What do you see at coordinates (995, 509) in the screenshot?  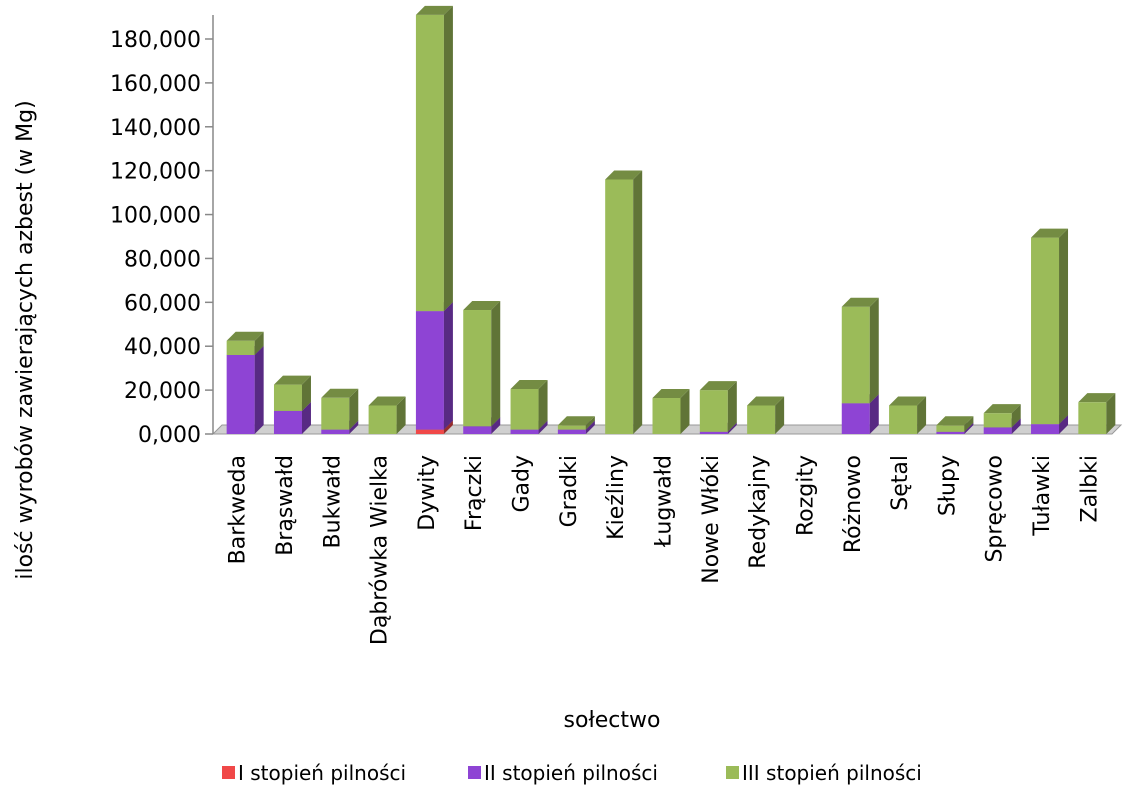 I see `x-tick-label: Spręcowo` at bounding box center [995, 509].